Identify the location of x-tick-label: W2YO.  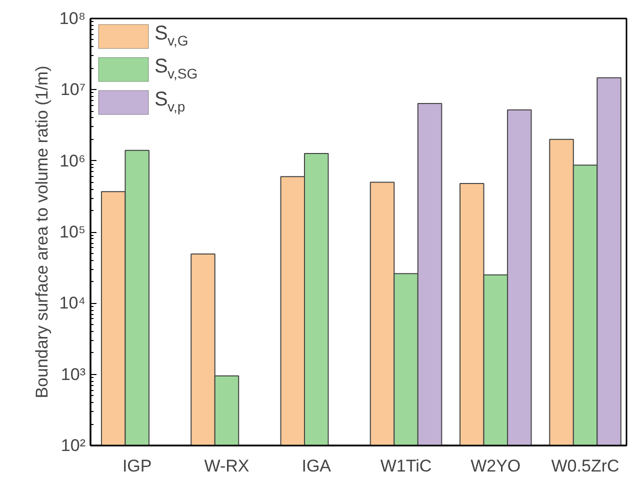
(495, 466).